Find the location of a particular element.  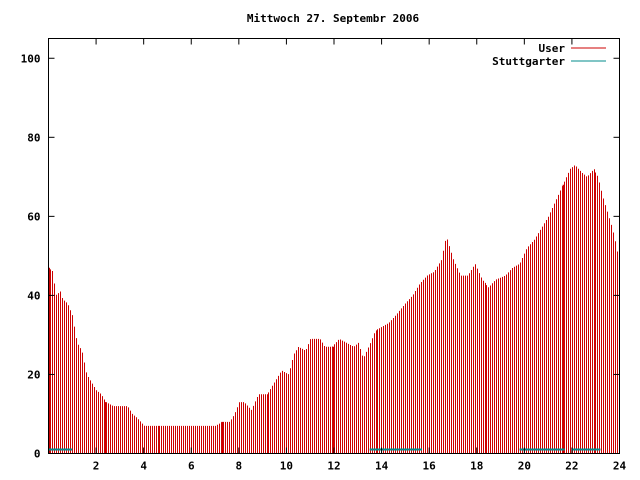

x-tick-label: 4 is located at coordinates (143, 466).